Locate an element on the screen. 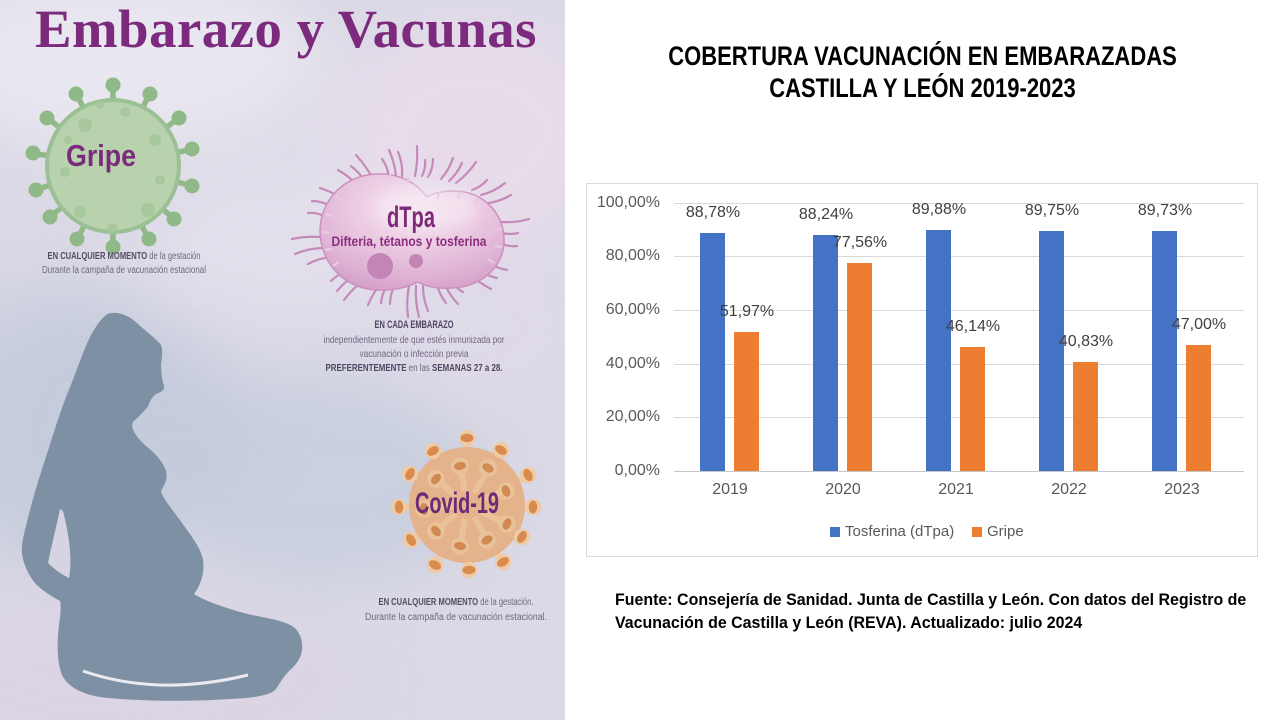 This screenshot has width=1280, height=720. svg-text:EN CUALQUIER MOMENTO de la ges: EN CUALQUIER MOMENTO de la gestación. is located at coordinates (456, 602).